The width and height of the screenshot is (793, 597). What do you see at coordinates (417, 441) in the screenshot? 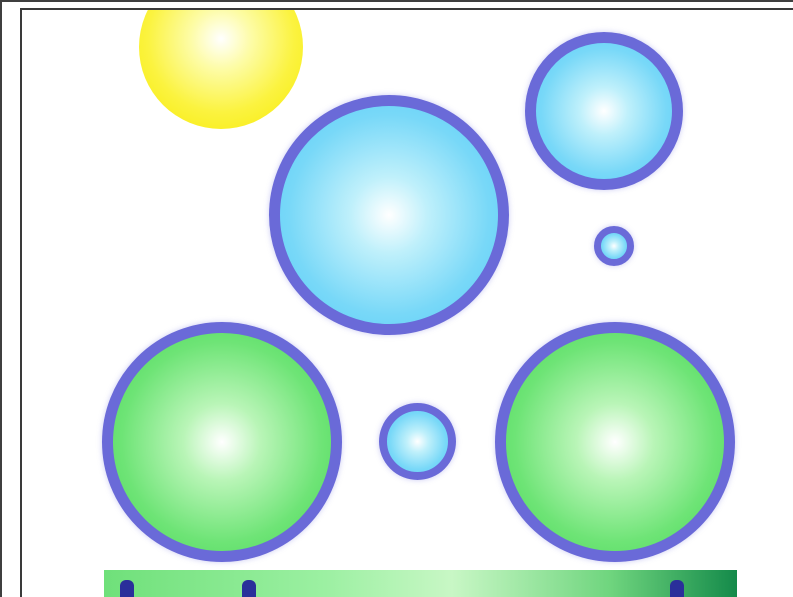
I see `blue-ball-small` at bounding box center [417, 441].